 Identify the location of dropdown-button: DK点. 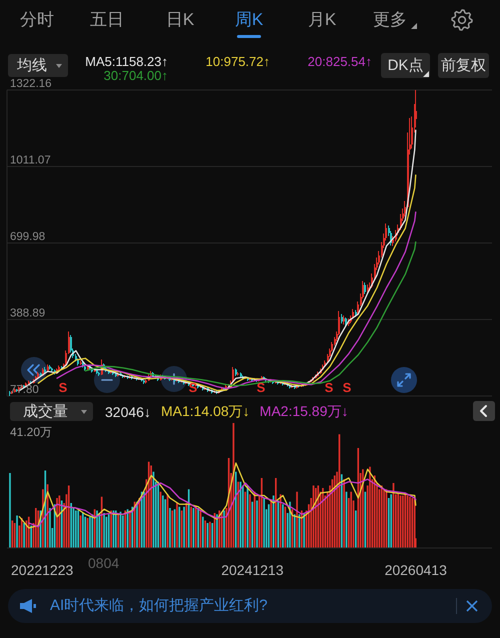
(405, 65).